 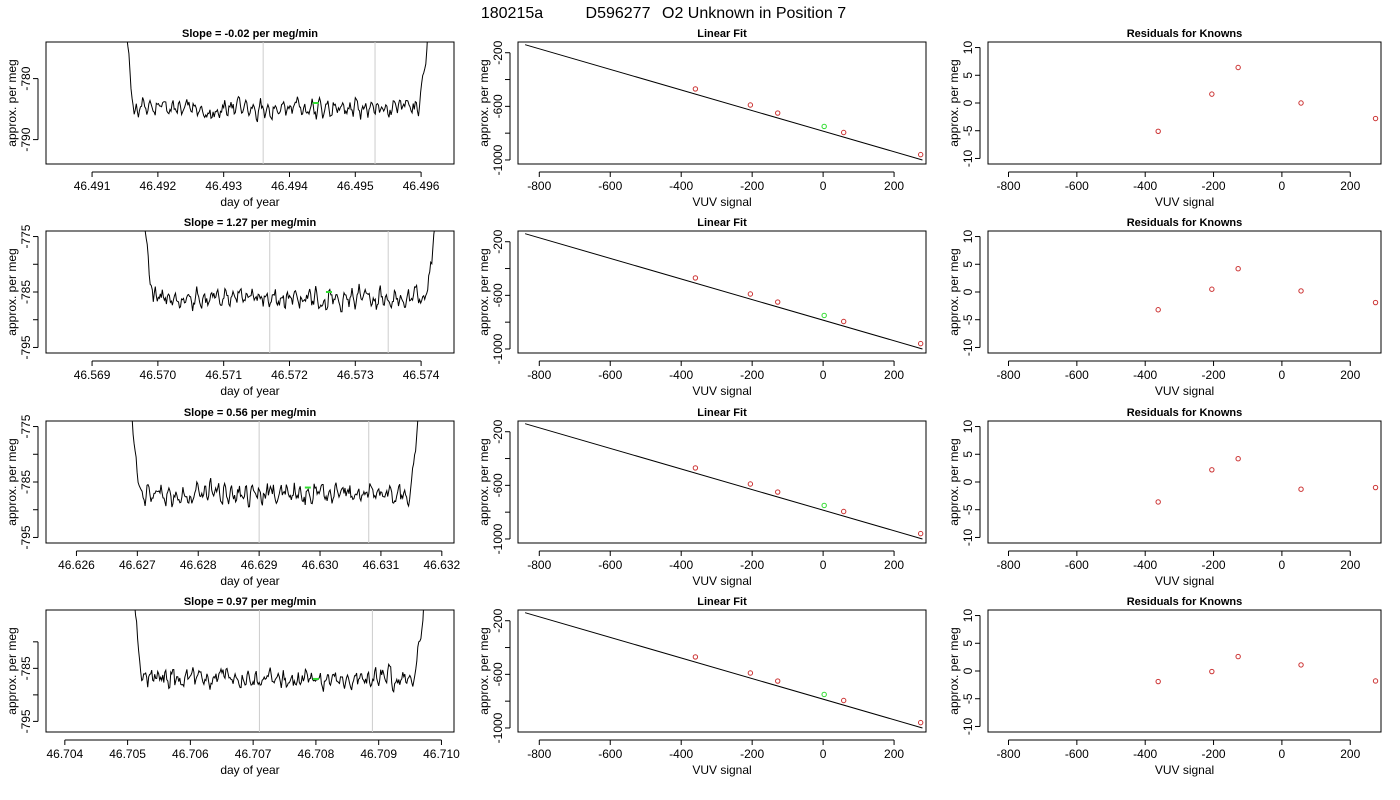 What do you see at coordinates (421, 186) in the screenshot?
I see `x-tick-label: 46.496` at bounding box center [421, 186].